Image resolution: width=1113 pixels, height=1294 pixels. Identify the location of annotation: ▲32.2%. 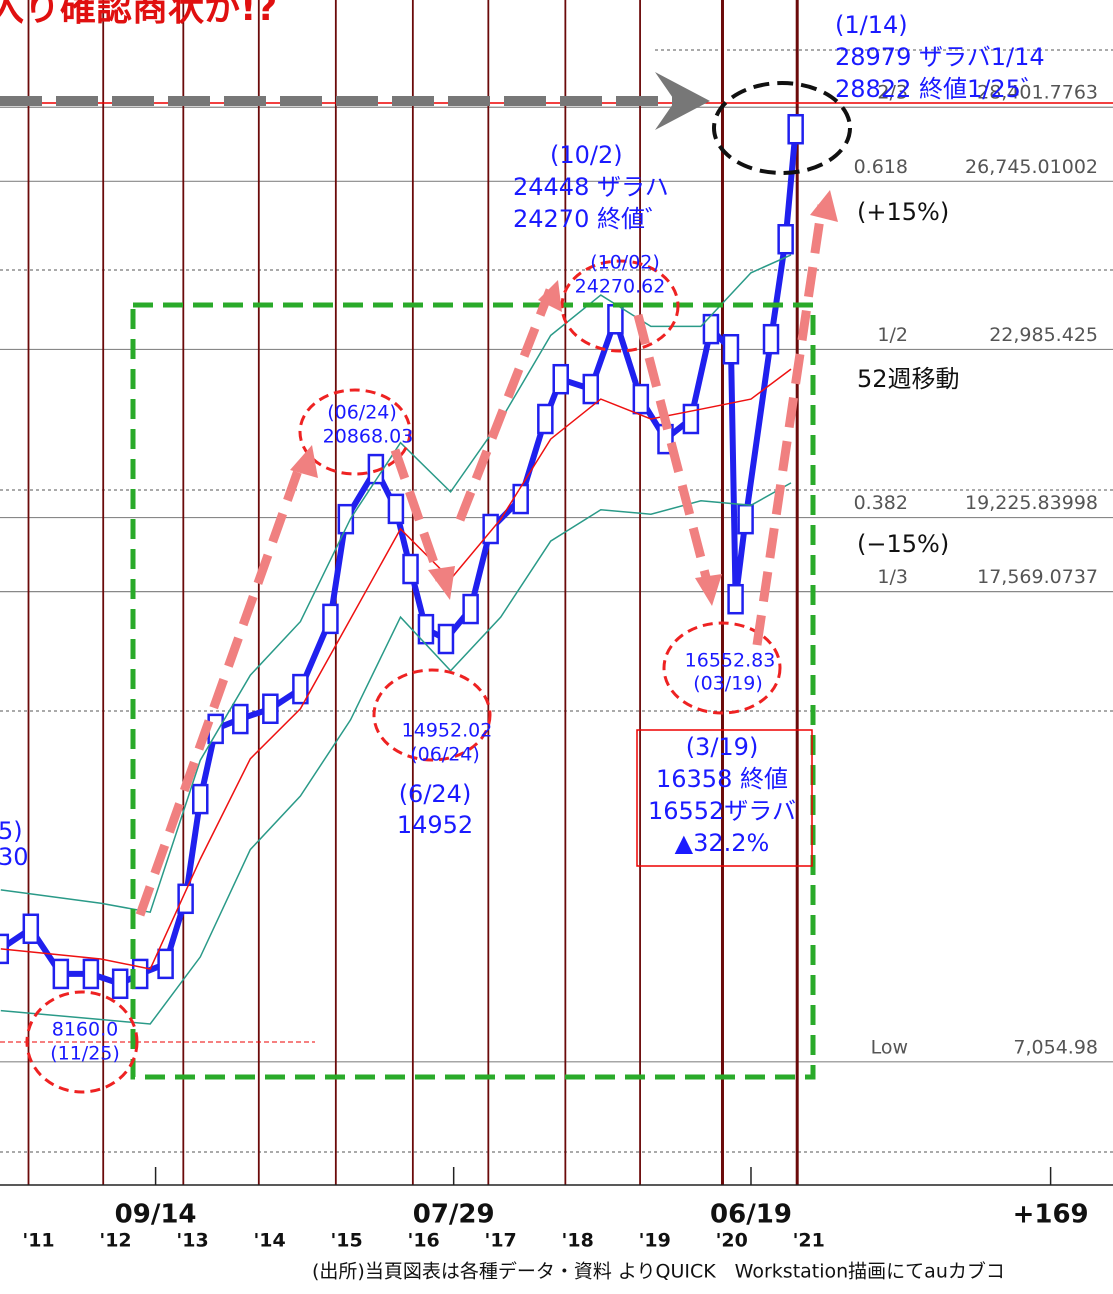
(722, 843).